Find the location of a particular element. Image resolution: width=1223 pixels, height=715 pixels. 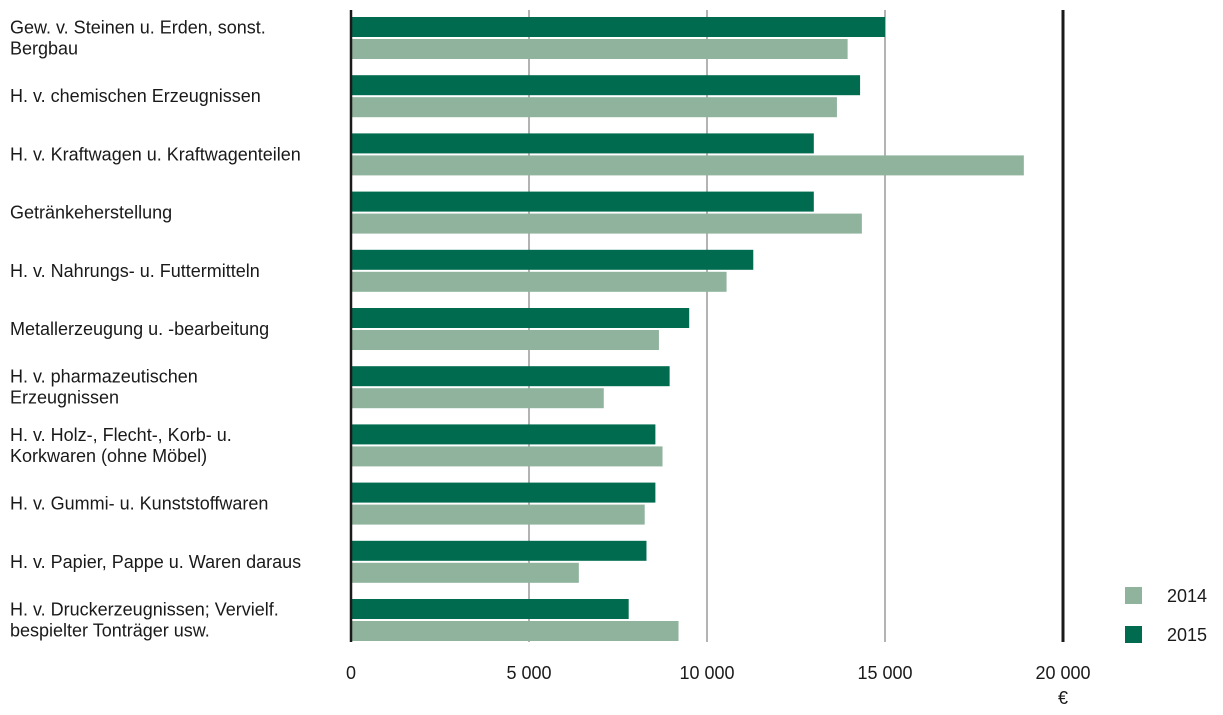

category-label: H. v. Nahrungs- u. Futtermitteln is located at coordinates (135, 271).